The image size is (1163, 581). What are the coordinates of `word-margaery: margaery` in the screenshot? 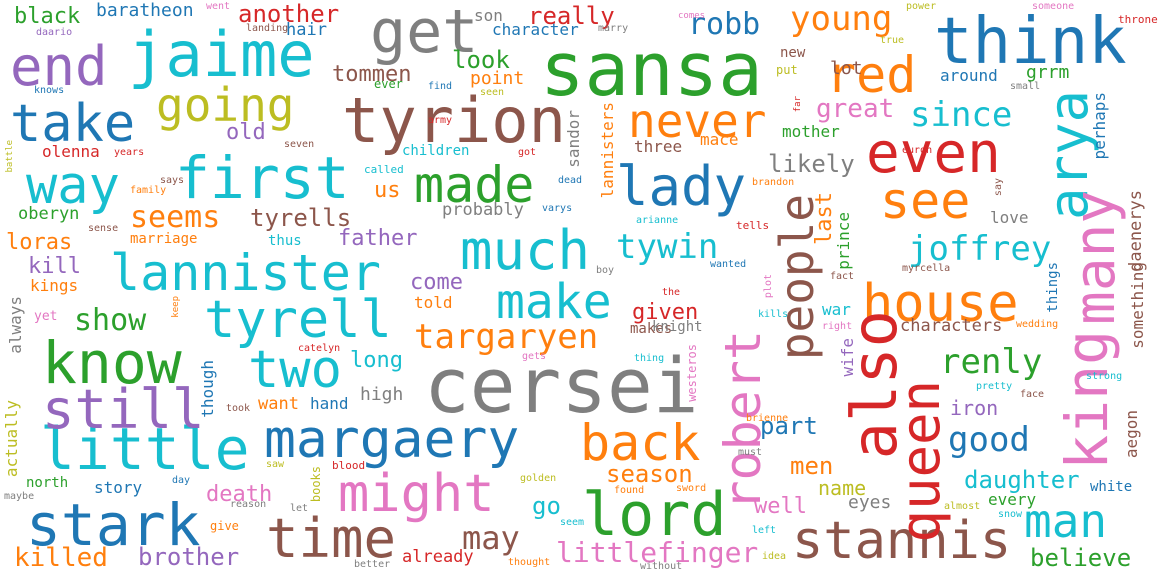 It's located at (392, 439).